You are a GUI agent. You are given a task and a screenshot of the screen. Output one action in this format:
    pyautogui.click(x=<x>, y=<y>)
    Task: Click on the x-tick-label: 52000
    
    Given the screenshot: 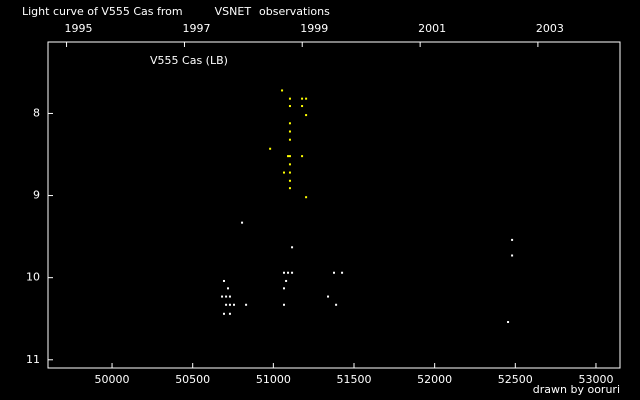 What is the action you would take?
    pyautogui.click(x=434, y=379)
    